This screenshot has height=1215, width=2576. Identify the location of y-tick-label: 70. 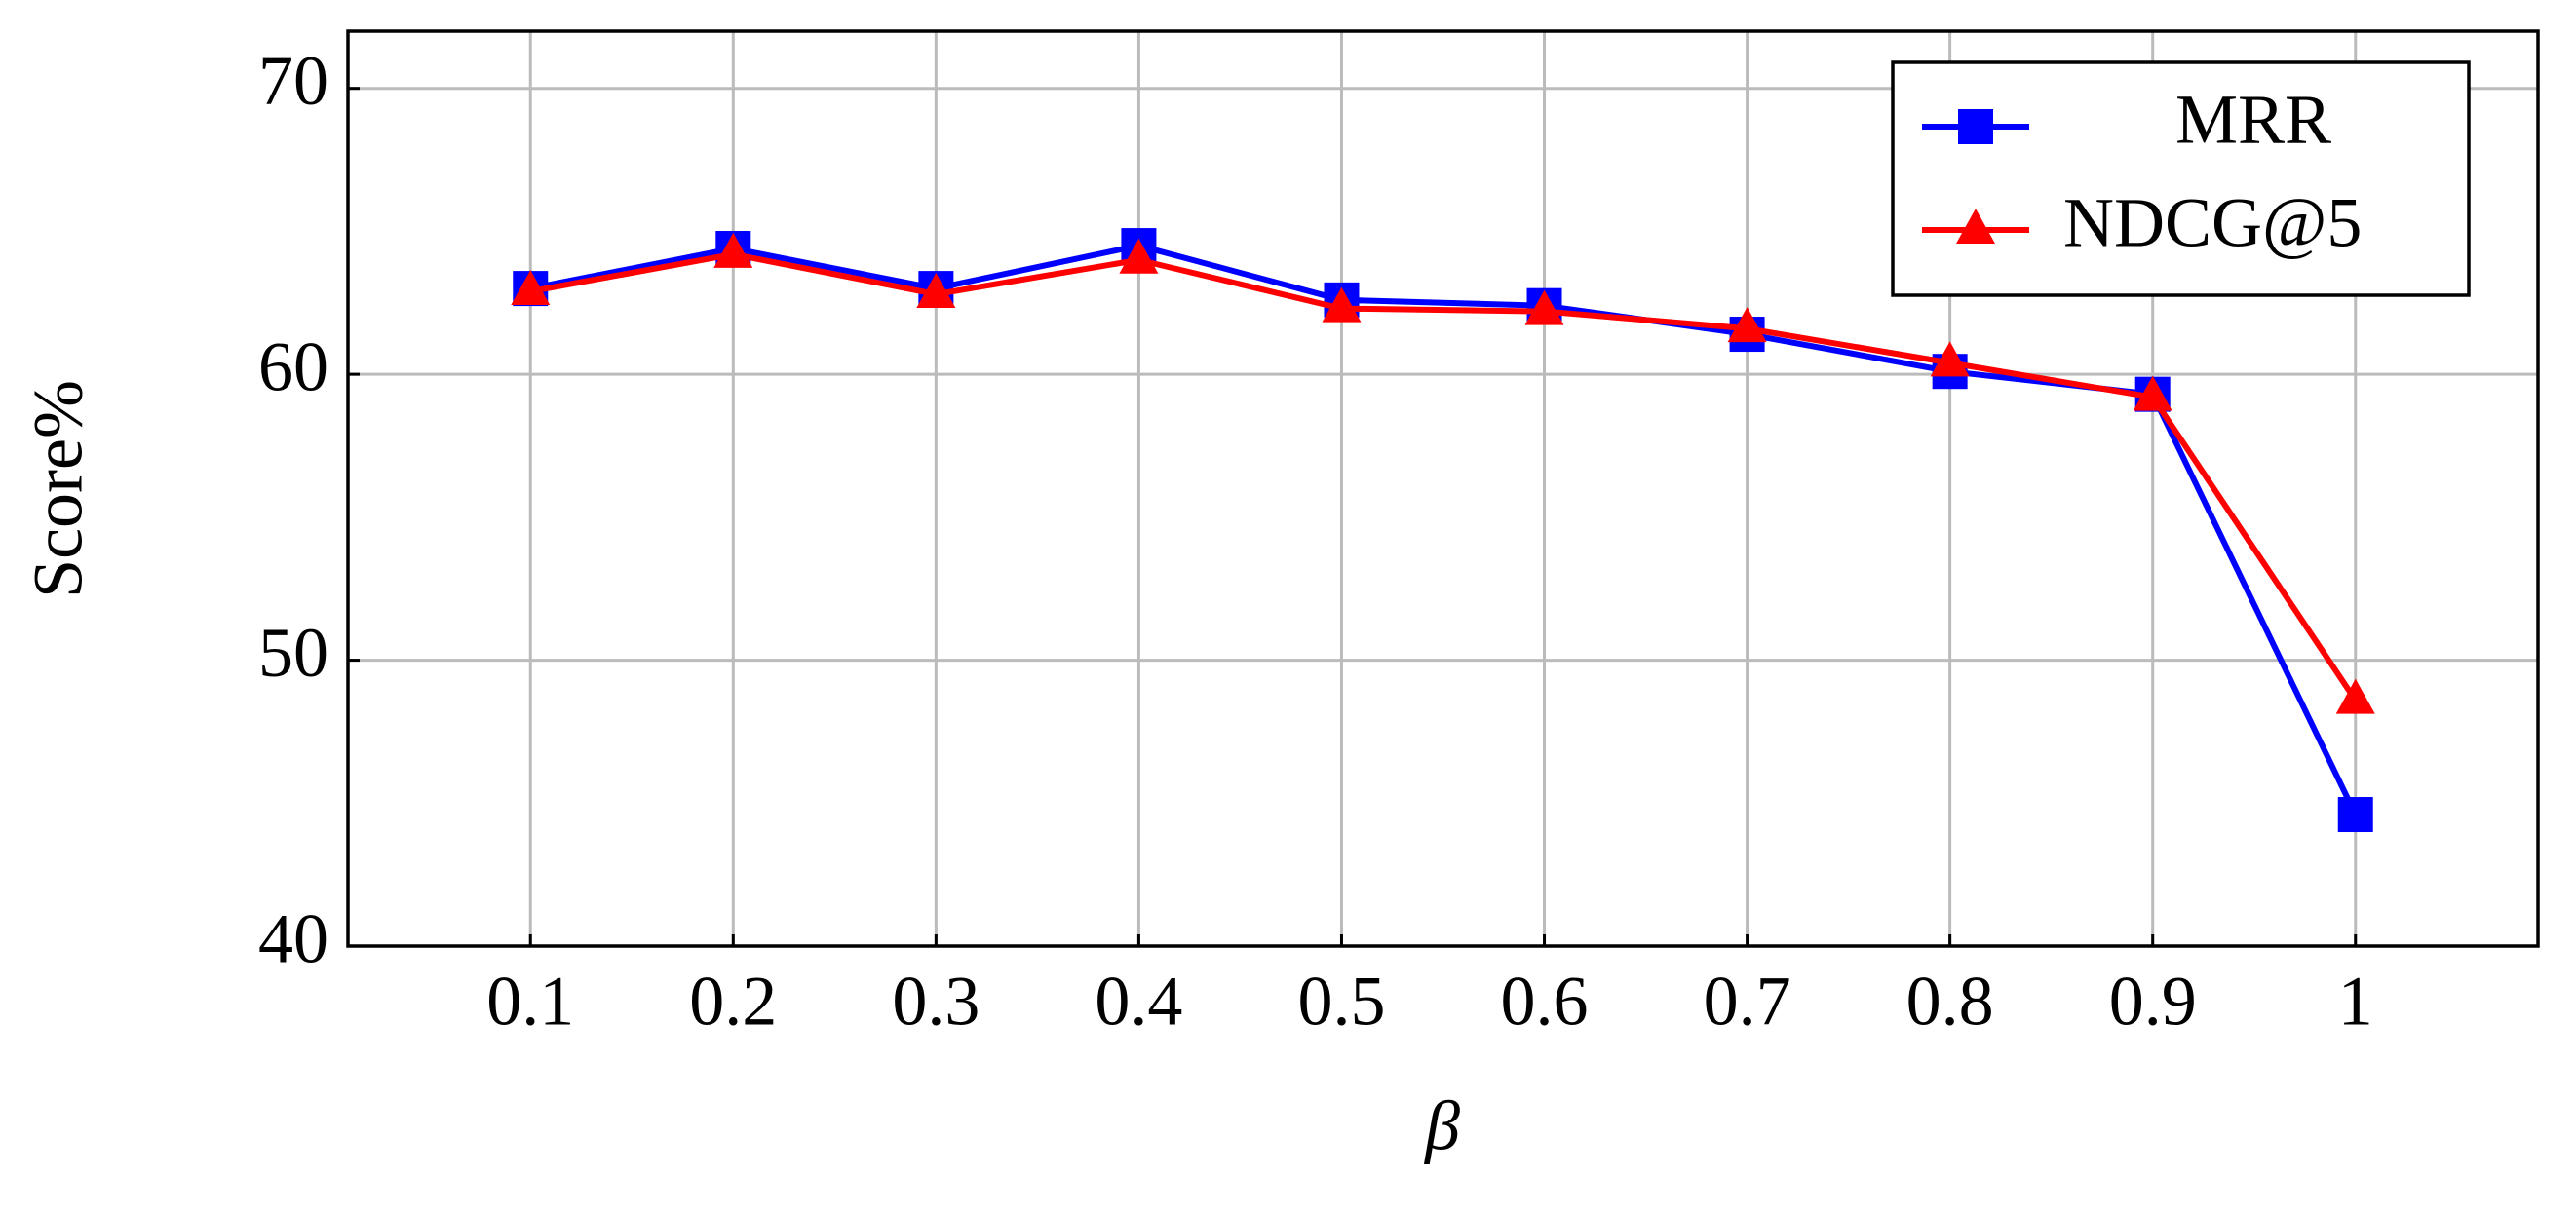
(293, 81).